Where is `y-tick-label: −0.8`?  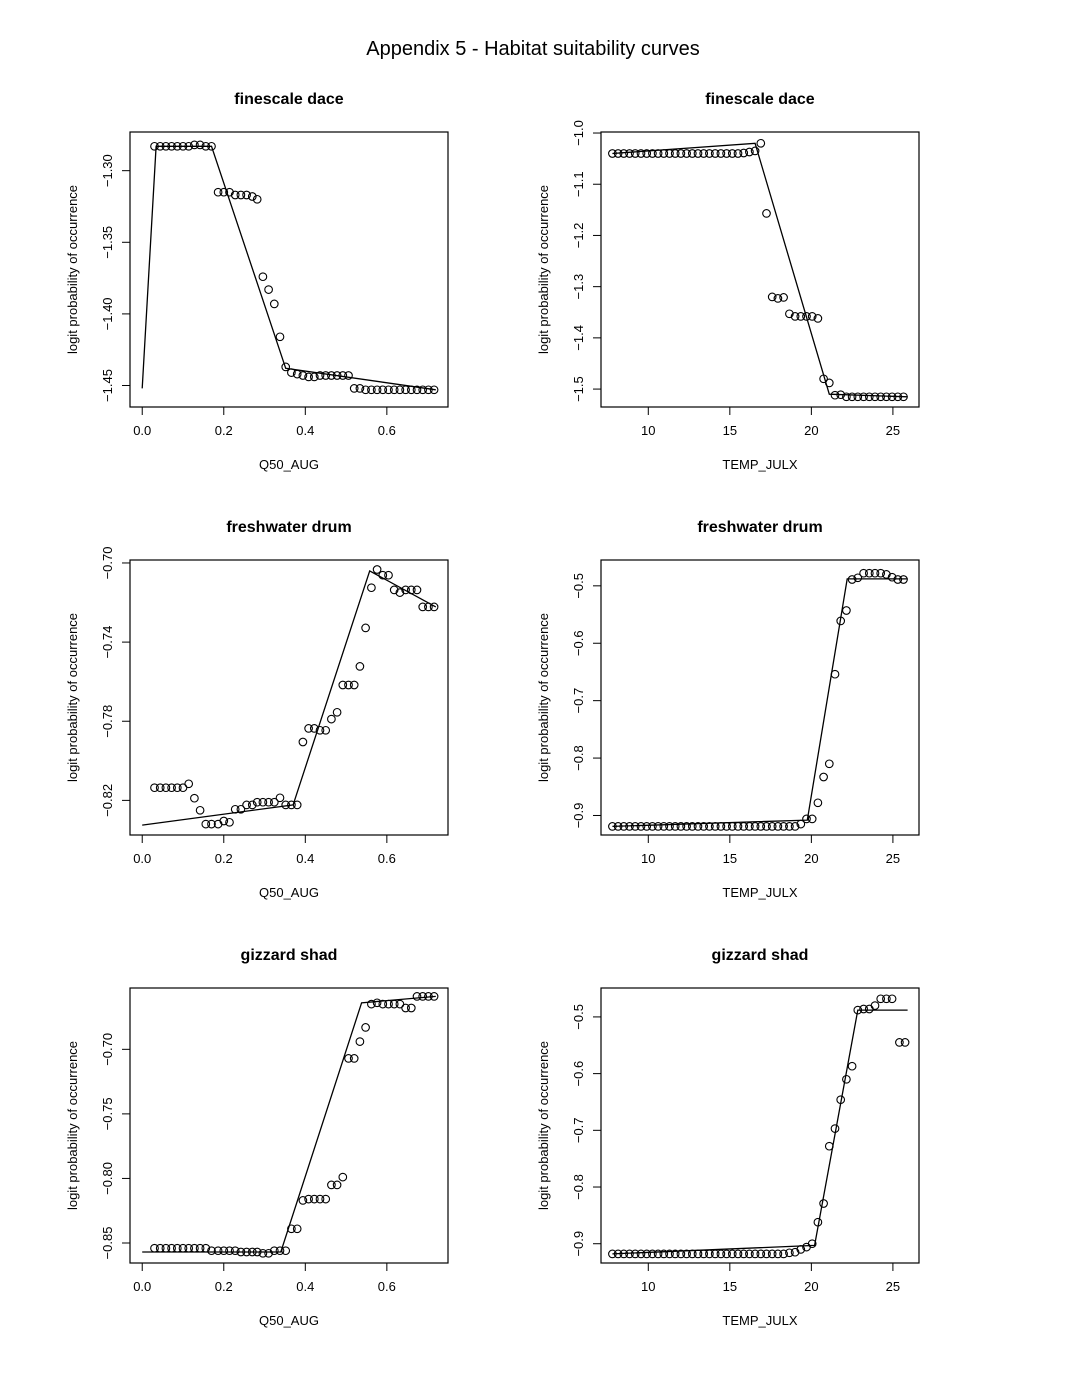 y-tick-label: −0.8 is located at coordinates (578, 758).